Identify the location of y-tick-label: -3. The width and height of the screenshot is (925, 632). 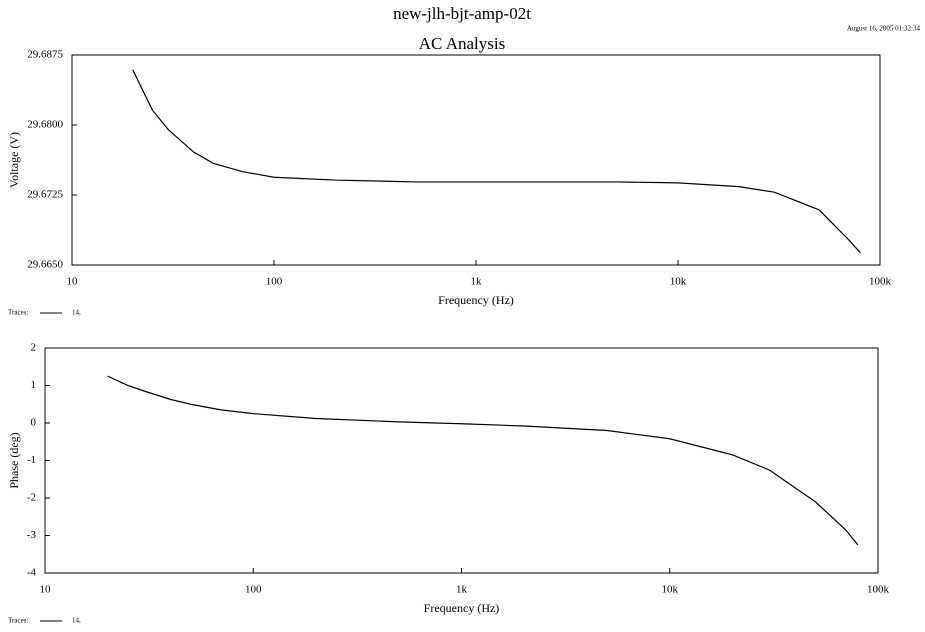
(32, 535).